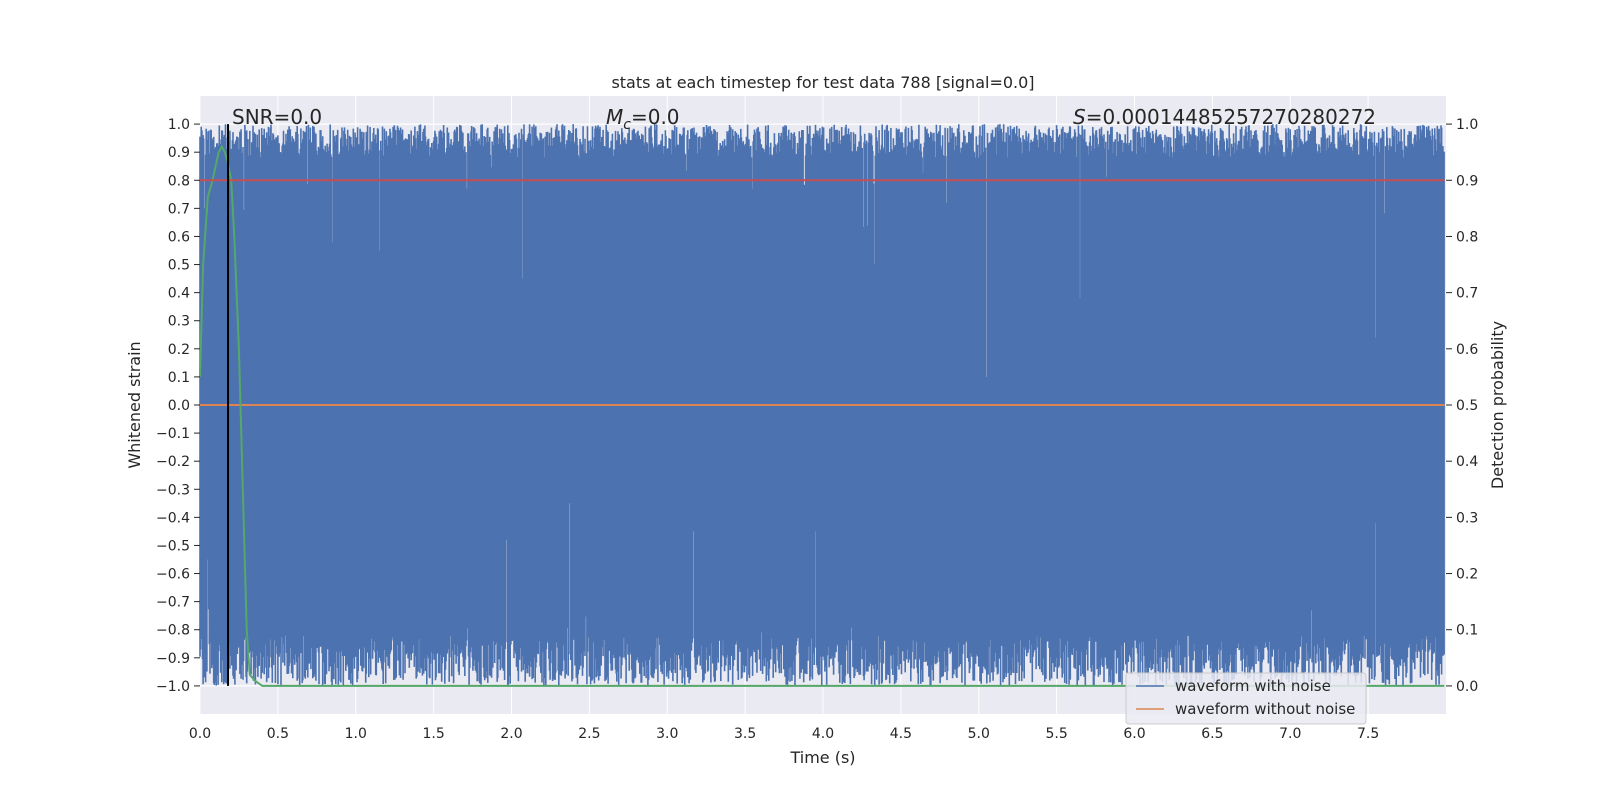  I want to click on x-axis-label: Time (s), so click(822, 757).